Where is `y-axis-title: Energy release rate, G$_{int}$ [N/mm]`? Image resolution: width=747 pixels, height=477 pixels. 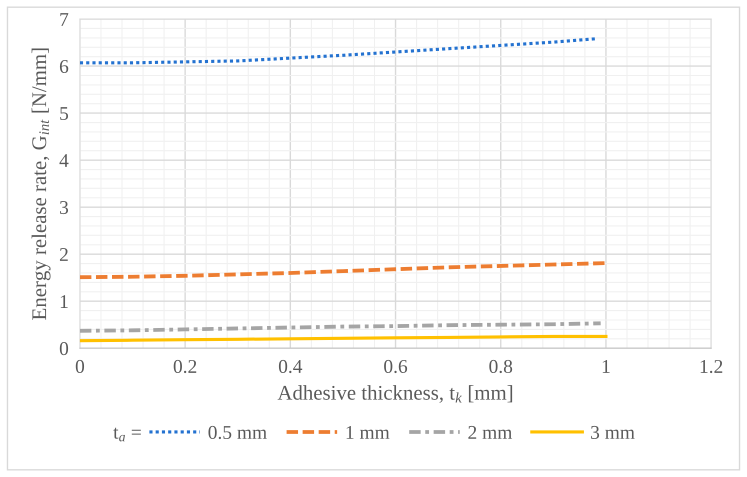
y-axis-title: Energy release rate, G$_{int}$ [N/mm] is located at coordinates (41, 184).